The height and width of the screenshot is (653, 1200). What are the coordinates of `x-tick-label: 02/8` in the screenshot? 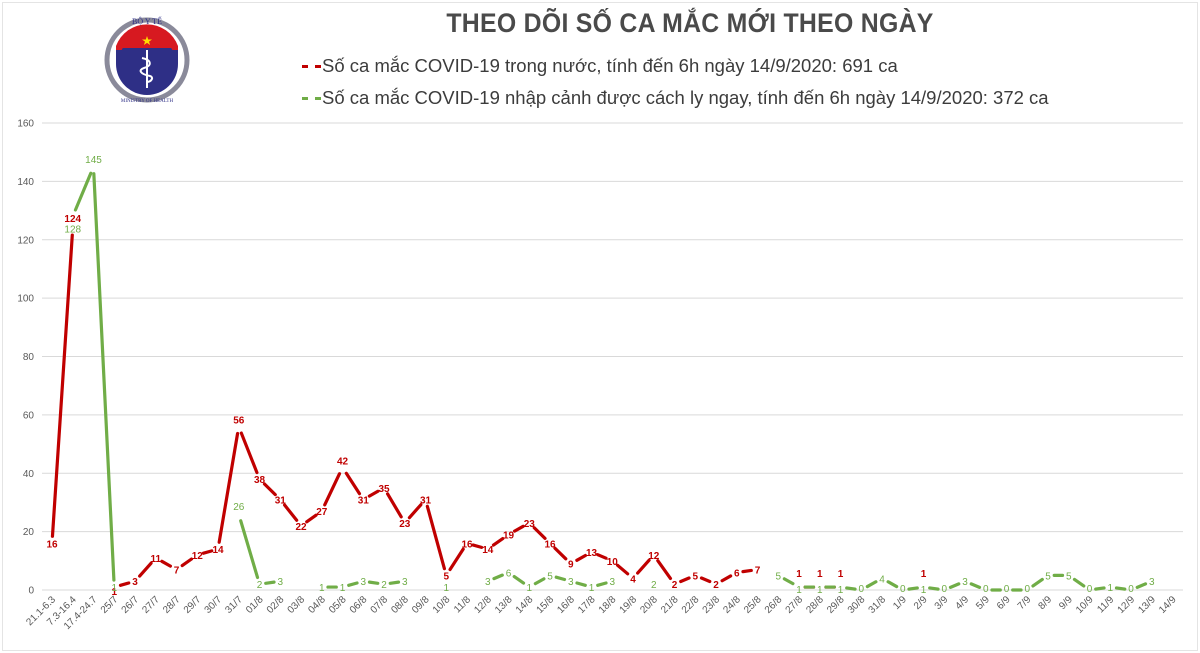 It's located at (276, 605).